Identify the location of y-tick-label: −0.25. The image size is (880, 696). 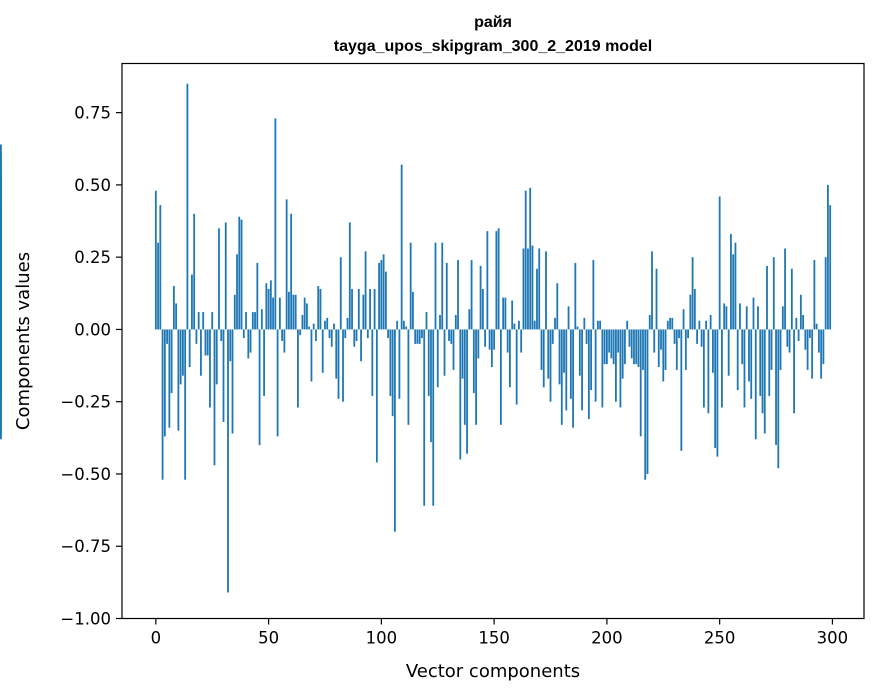
(85, 402).